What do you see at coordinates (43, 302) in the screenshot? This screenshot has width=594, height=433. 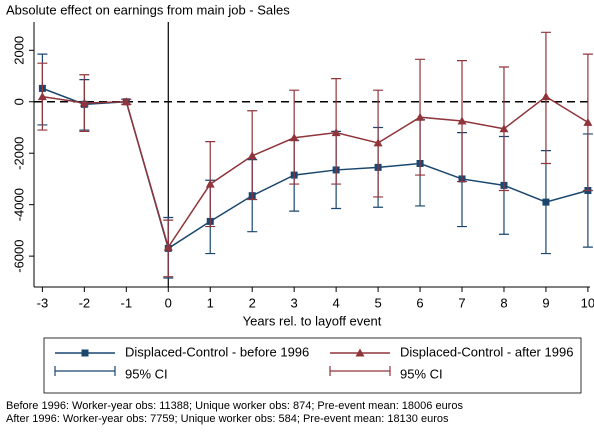 I see `x-tick-label: -3` at bounding box center [43, 302].